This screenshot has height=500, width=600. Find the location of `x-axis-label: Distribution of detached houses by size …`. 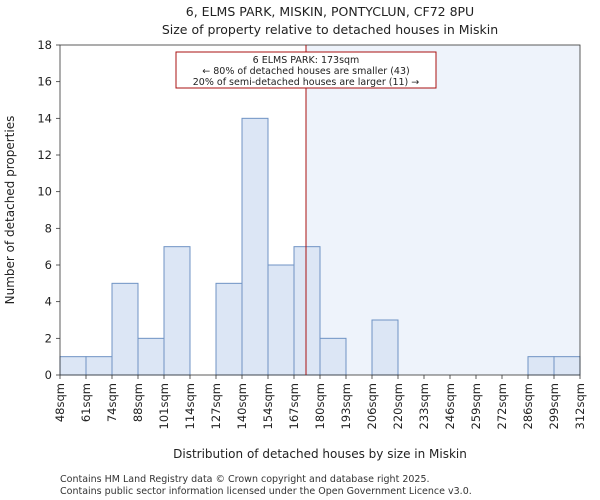

x-axis-label: Distribution of detached houses by size … is located at coordinates (320, 454).